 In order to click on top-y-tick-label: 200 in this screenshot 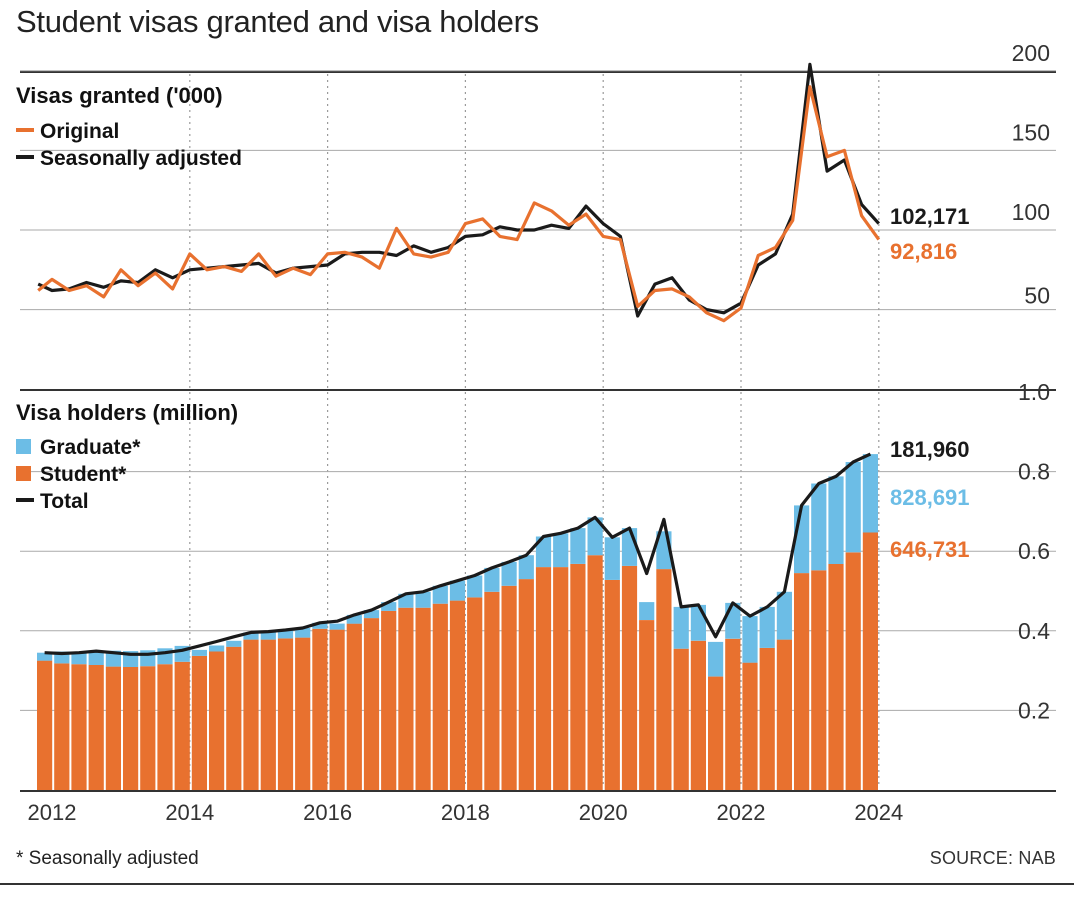, I will do `click(1031, 53)`.